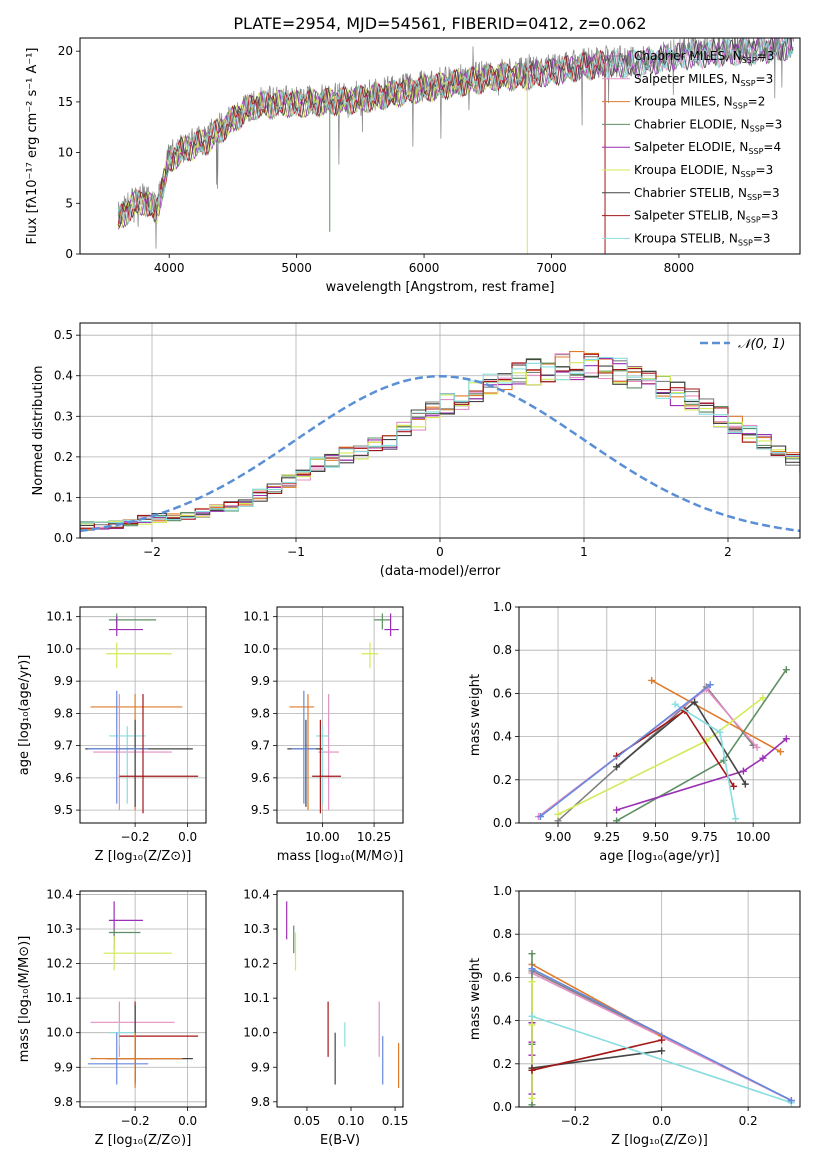 This screenshot has height=1170, width=819. I want to click on age_vs_Z-xtick-label-1: 0.0, so click(187, 837).